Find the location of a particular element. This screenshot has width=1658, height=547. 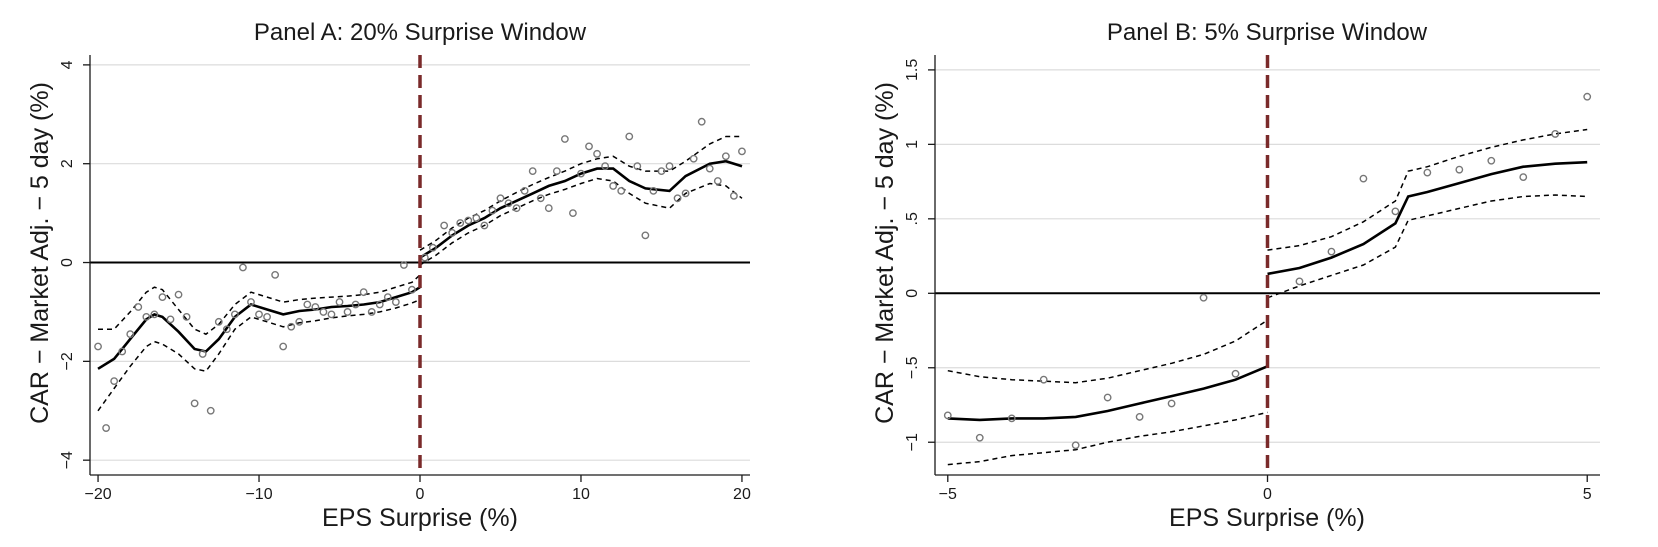

panel-b-fit-line-right is located at coordinates (1427, 218).